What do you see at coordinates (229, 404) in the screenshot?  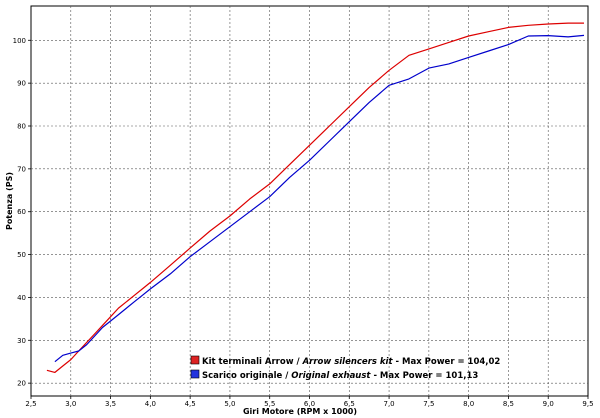 I see `x-tick-label: 5,0` at bounding box center [229, 404].